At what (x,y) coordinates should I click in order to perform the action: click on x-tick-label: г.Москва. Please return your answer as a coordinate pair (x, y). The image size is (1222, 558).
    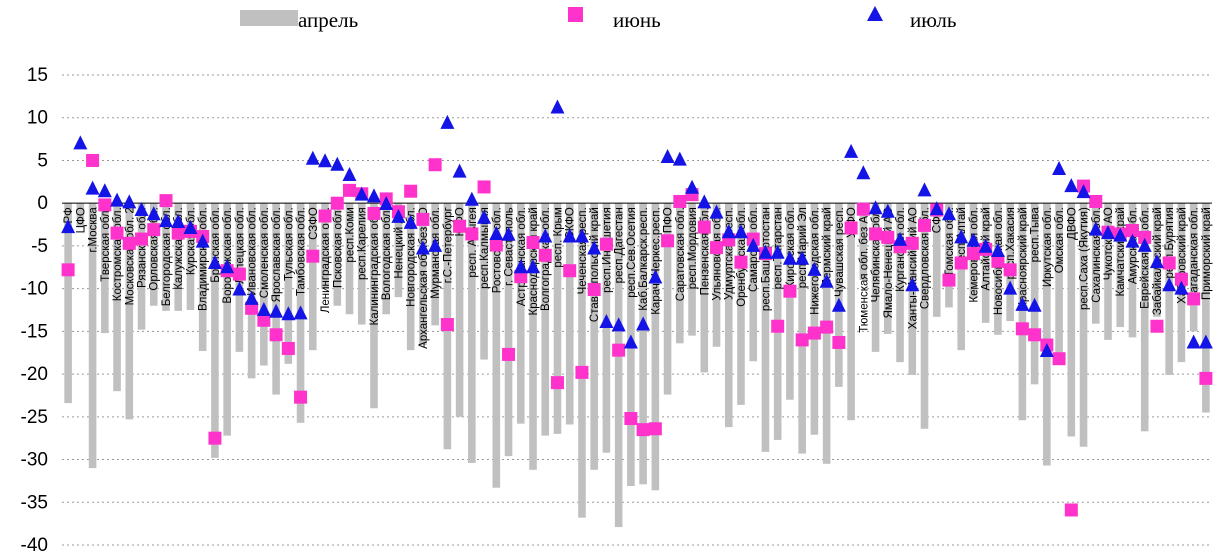
    Looking at the image, I should click on (94, 230).